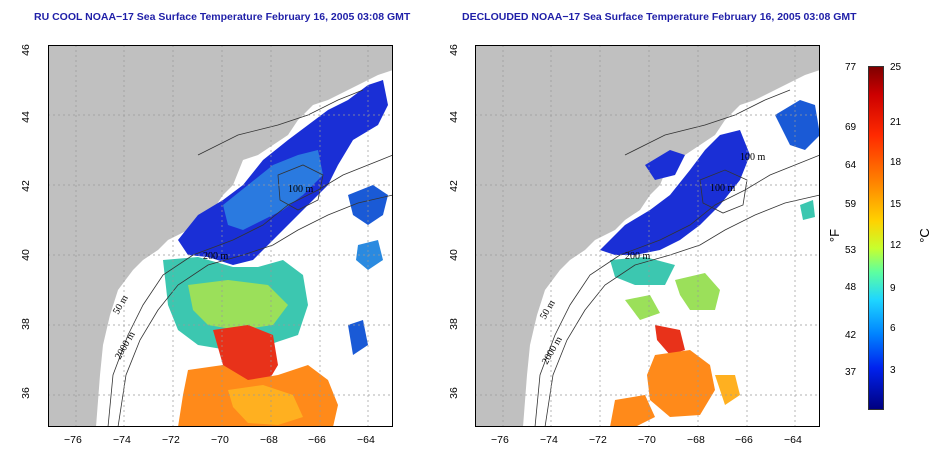 This screenshot has width=950, height=475. Describe the element at coordinates (896, 122) in the screenshot. I see `colorbar-celsius-tick: 21` at that location.